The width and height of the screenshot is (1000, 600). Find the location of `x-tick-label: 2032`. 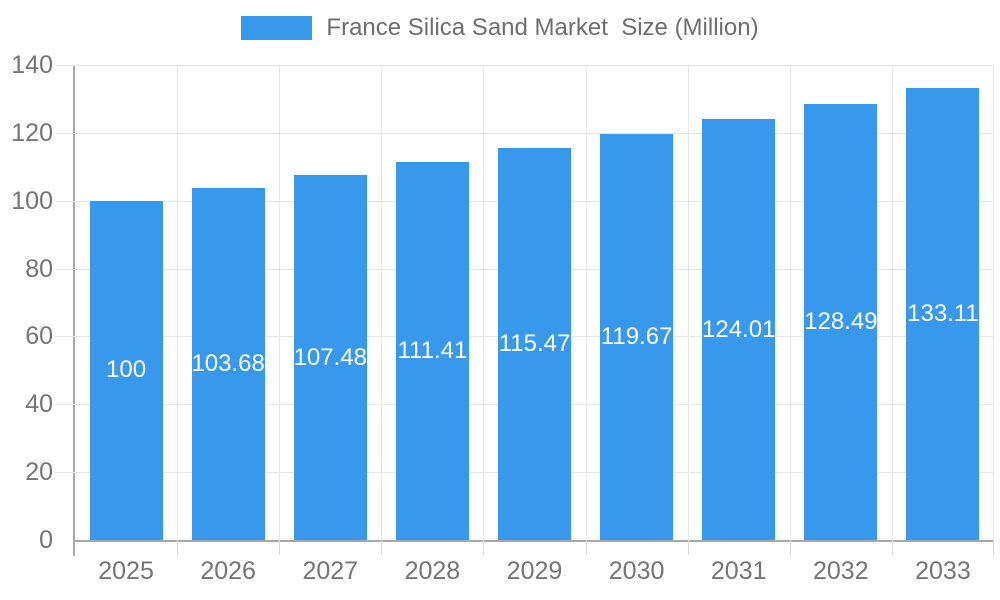

x-tick-label: 2032 is located at coordinates (841, 571).